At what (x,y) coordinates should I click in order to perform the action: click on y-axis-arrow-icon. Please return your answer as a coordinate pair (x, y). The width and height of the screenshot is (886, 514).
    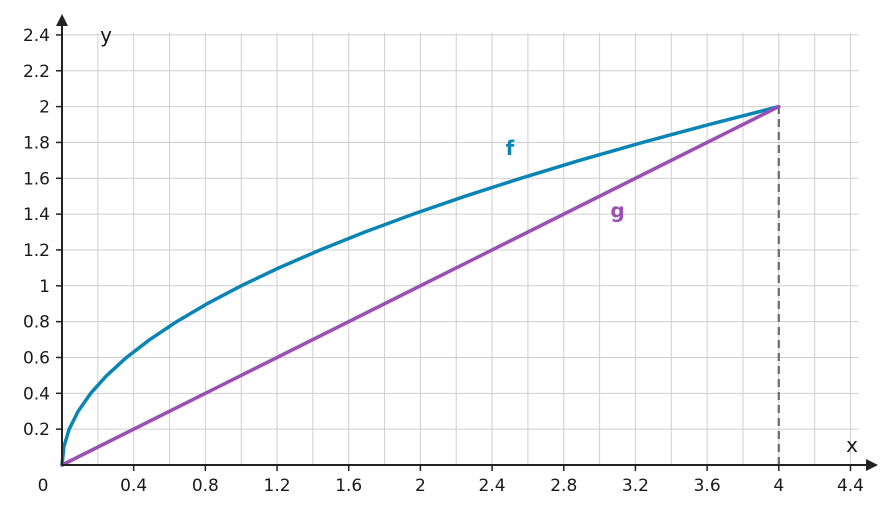
    Looking at the image, I should click on (62, 20).